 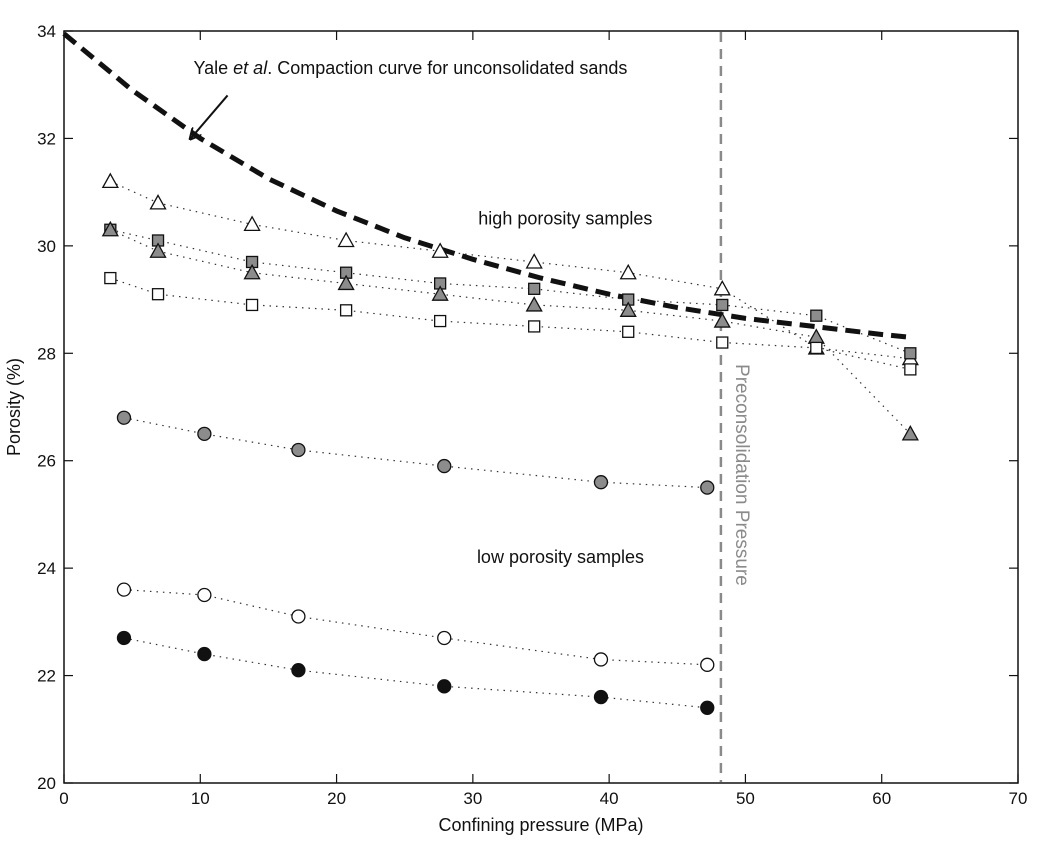 I want to click on high-porosity-label: high porosity samples, so click(x=565, y=218).